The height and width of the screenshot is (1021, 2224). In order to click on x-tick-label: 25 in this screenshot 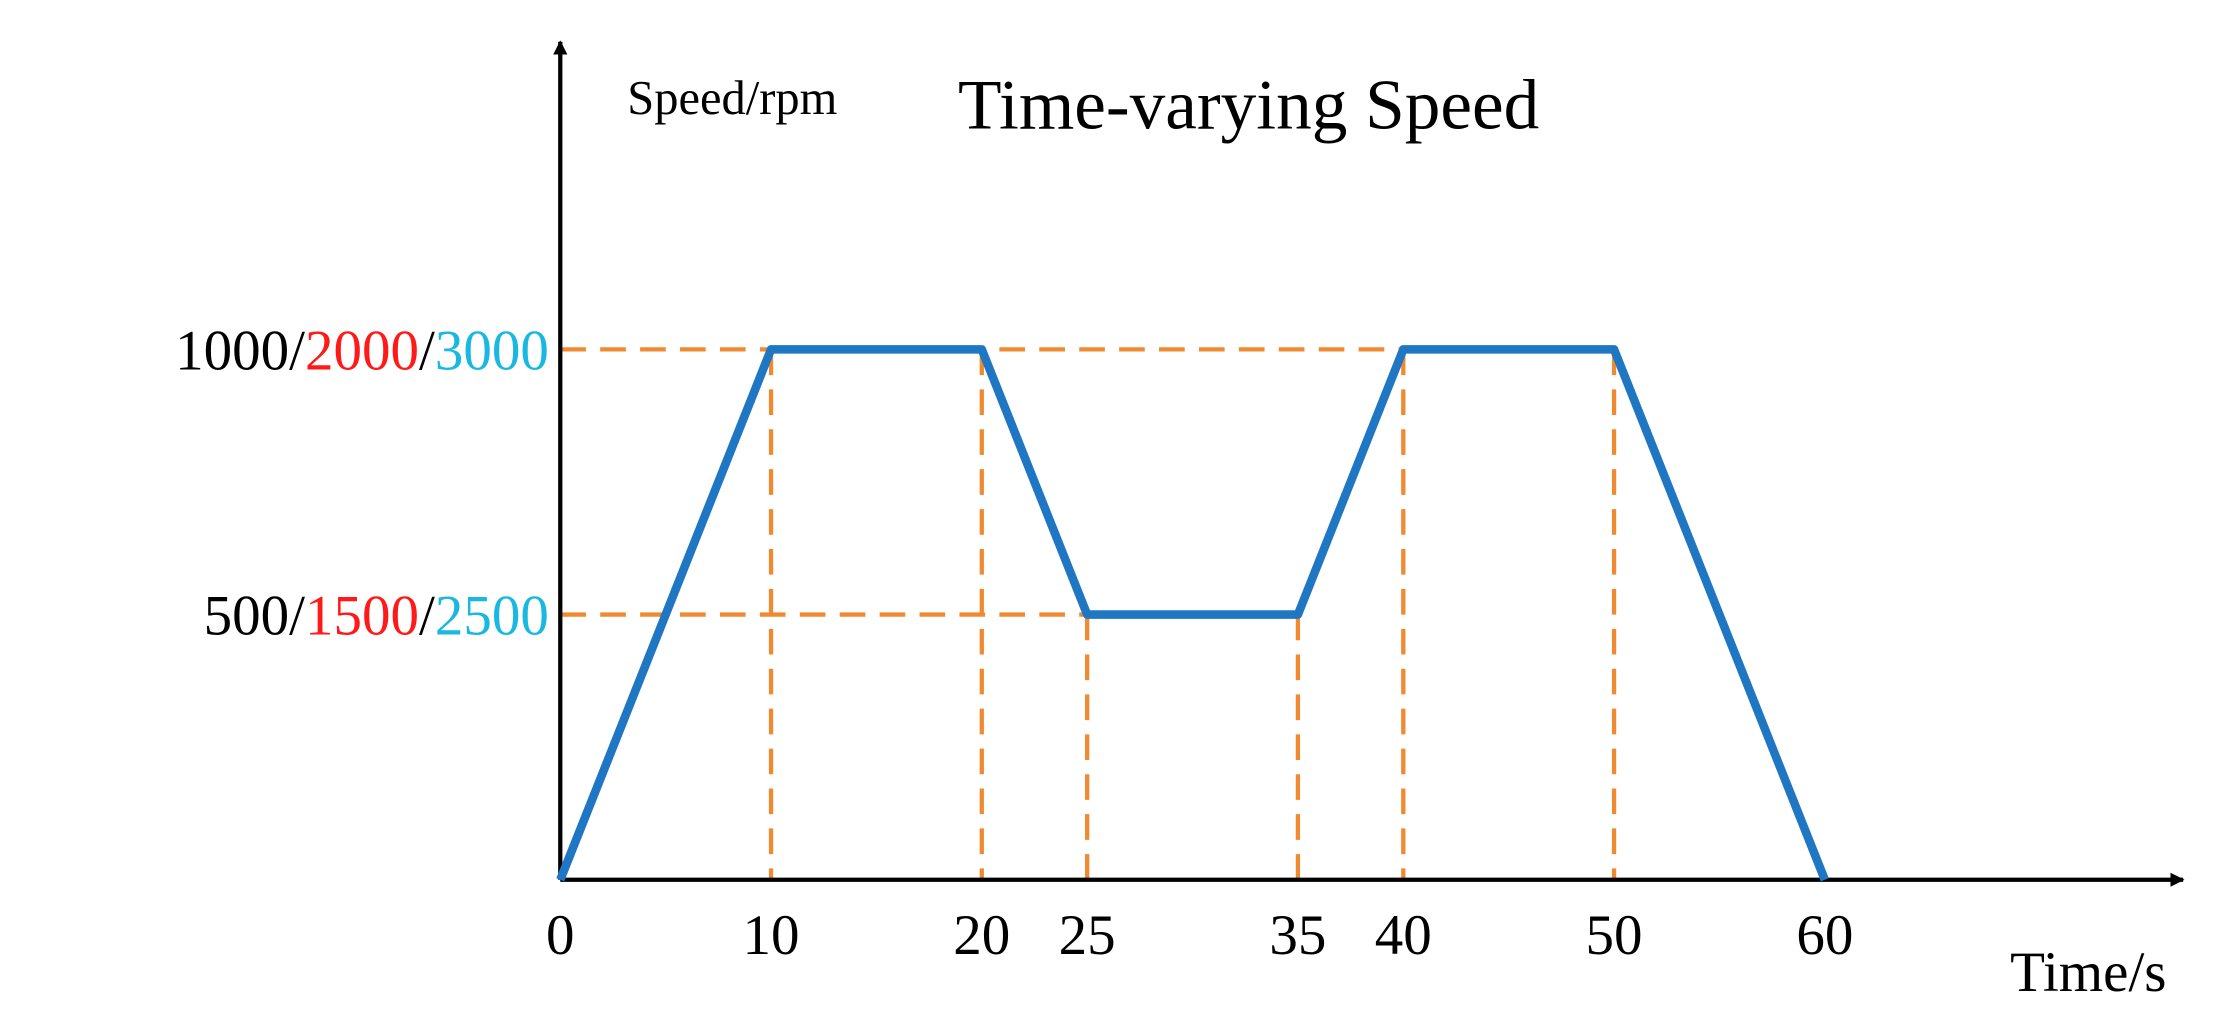, I will do `click(1087, 935)`.